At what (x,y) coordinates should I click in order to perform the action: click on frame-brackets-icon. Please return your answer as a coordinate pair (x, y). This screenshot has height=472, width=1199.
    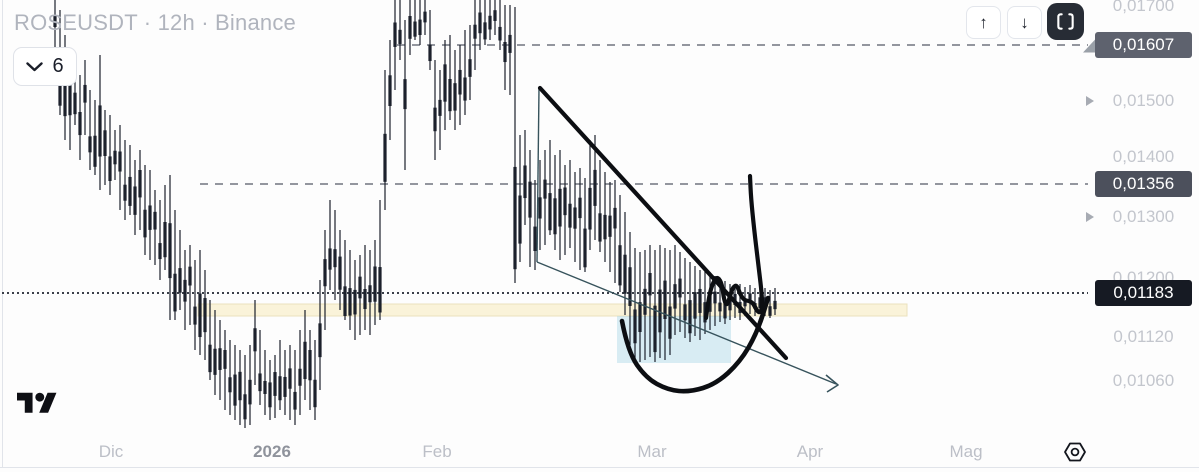
    Looking at the image, I should click on (1065, 21).